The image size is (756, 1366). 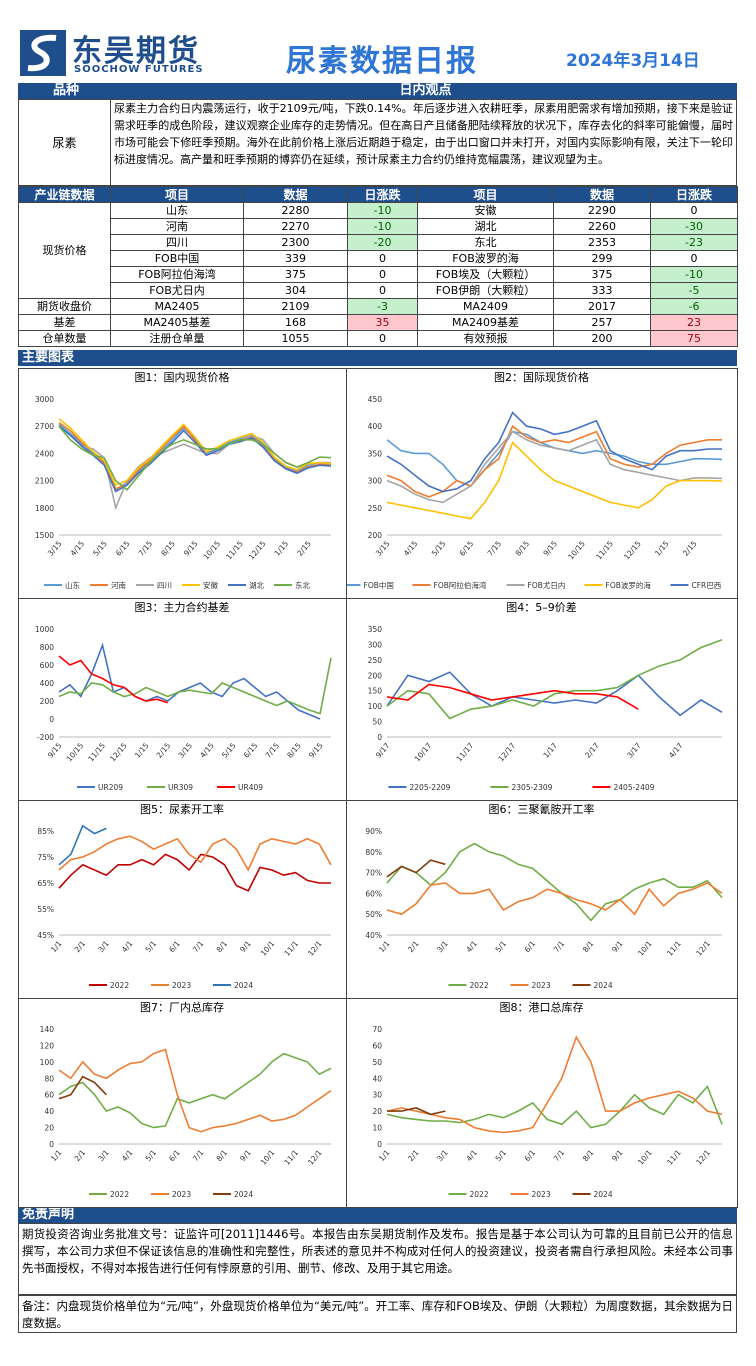 What do you see at coordinates (382, 322) in the screenshot?
I see `change: 35` at bounding box center [382, 322].